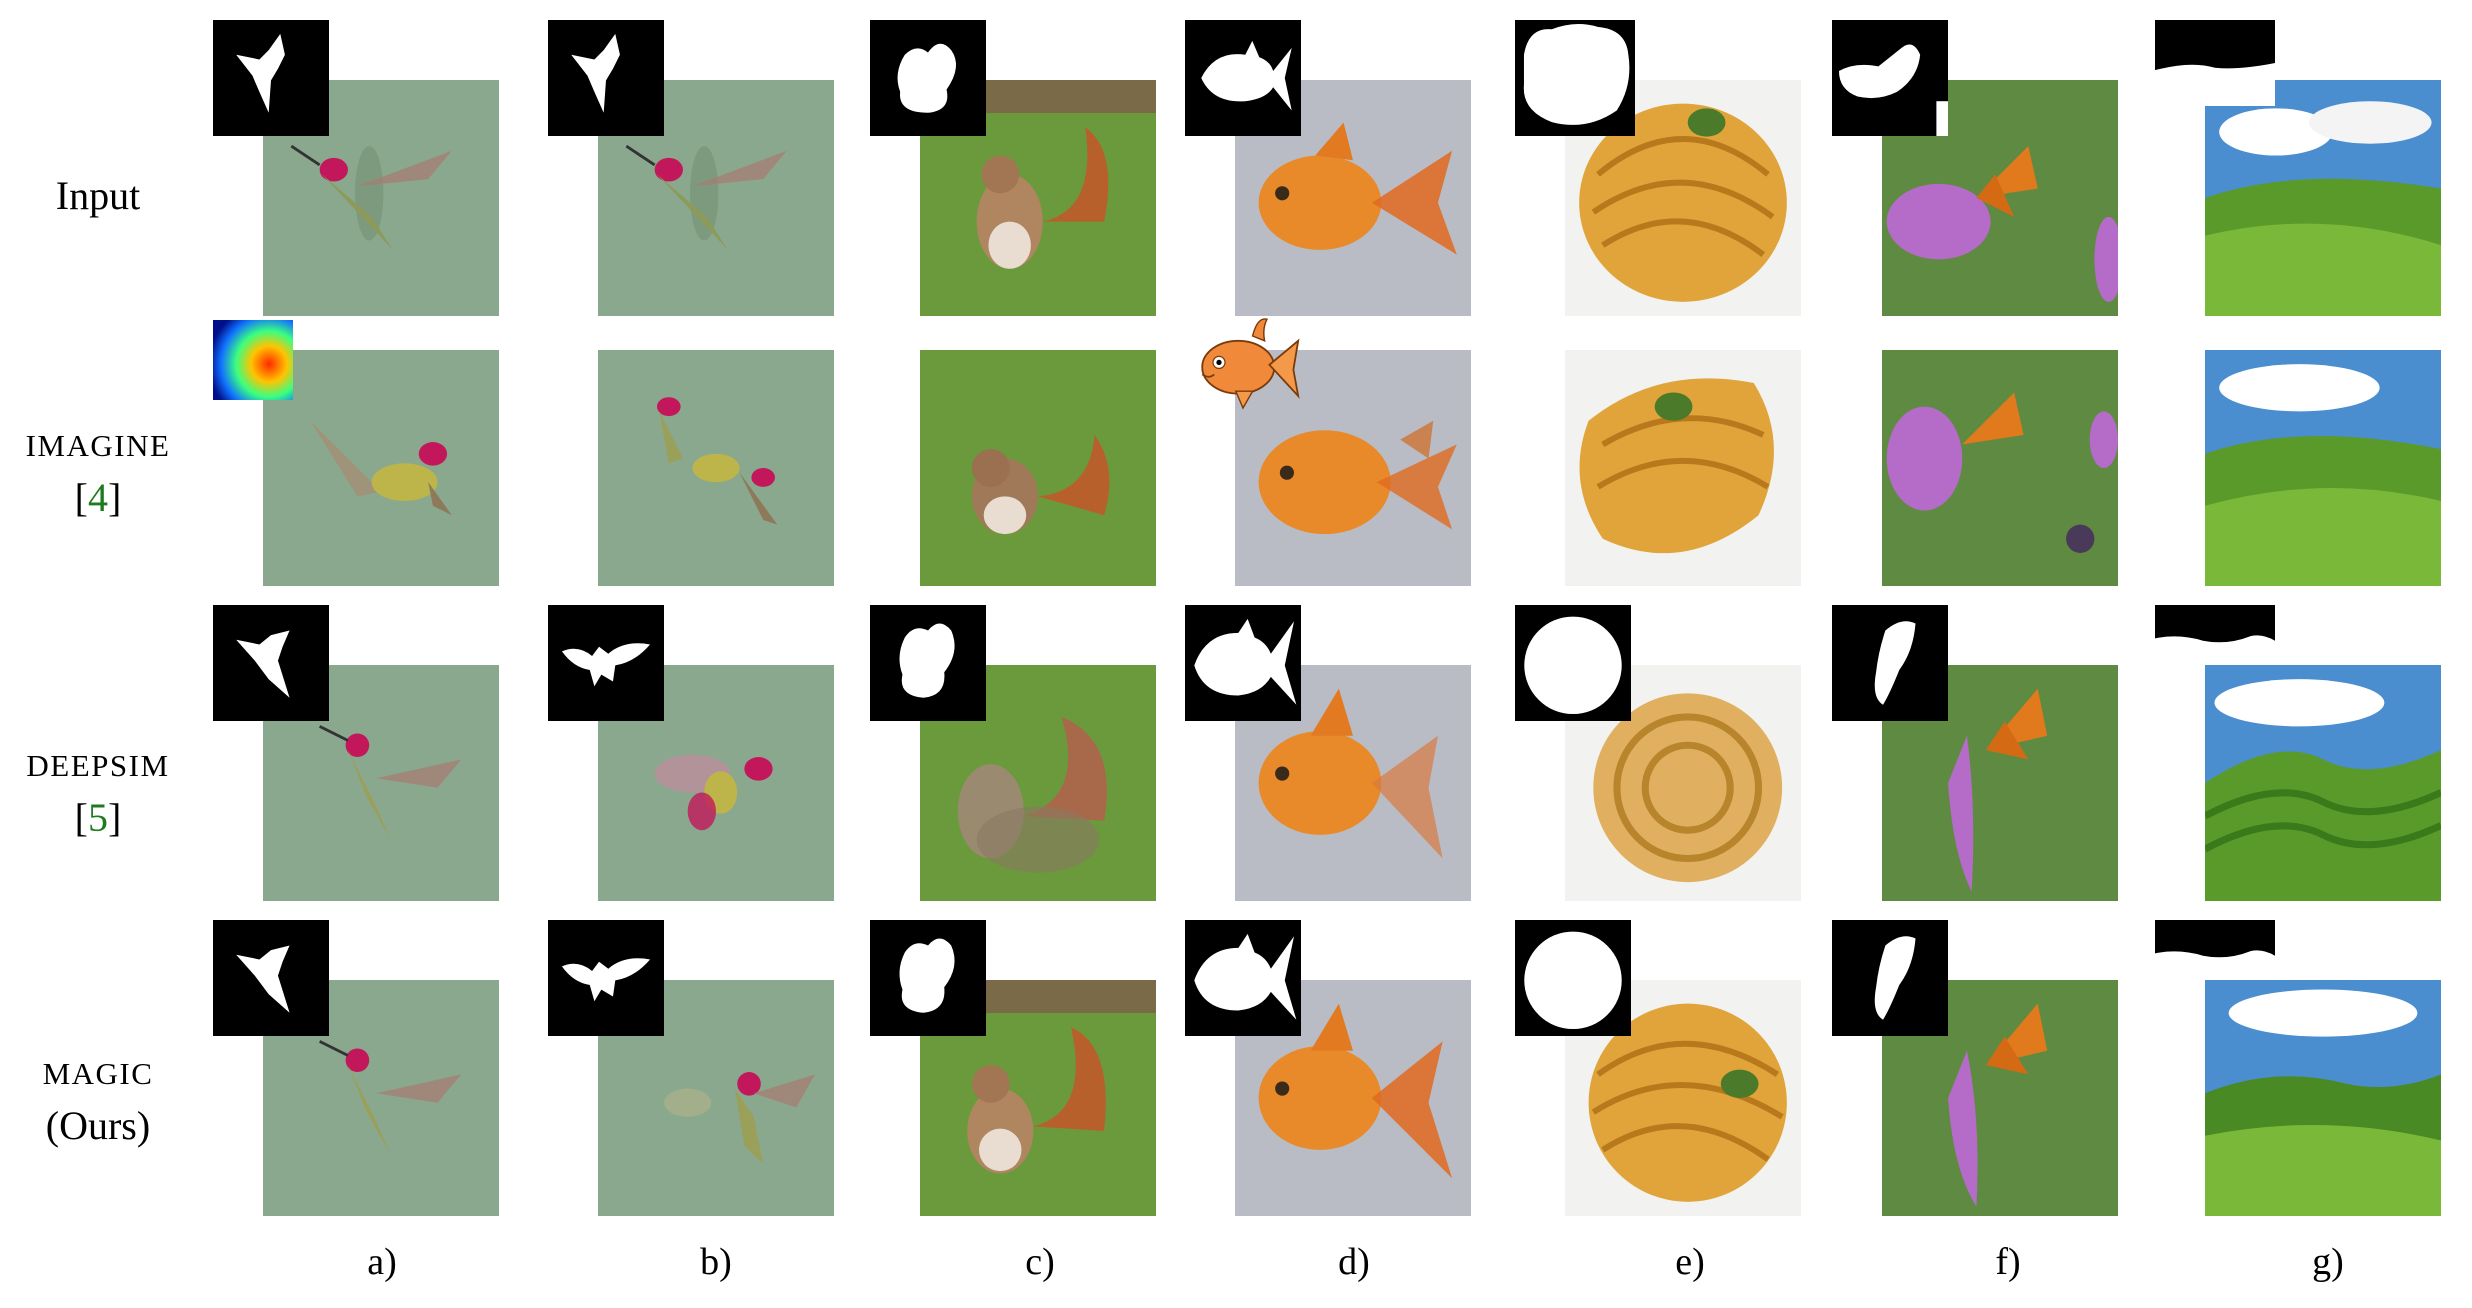 Image resolution: width=2472 pixels, height=1308 pixels. What do you see at coordinates (1665, 755) in the screenshot?
I see `cell-deepsim-e` at bounding box center [1665, 755].